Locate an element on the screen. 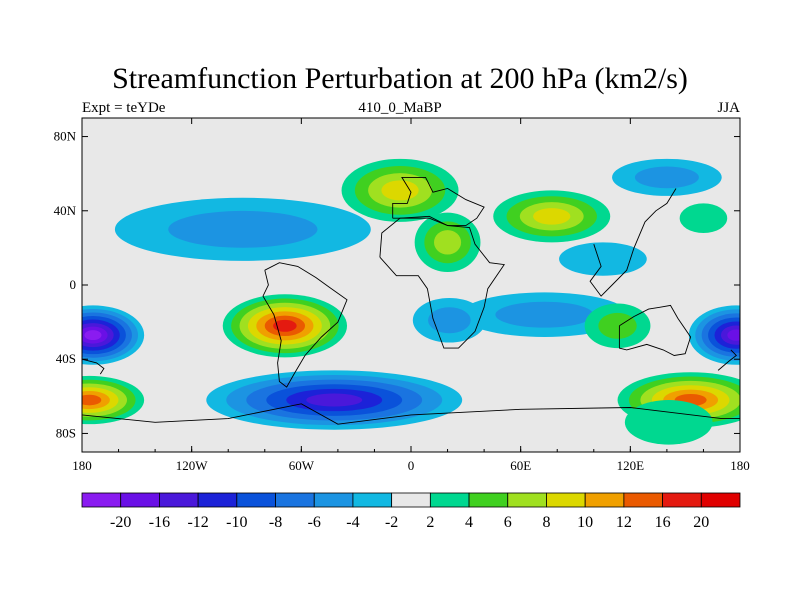  colorbar-label: -20 is located at coordinates (120, 522).